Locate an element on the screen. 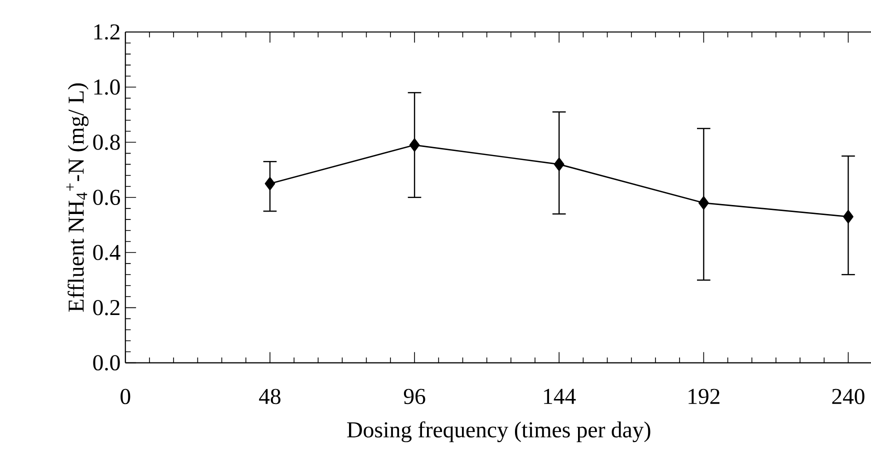 This screenshot has height=454, width=871. y-tick-label: 0.4 is located at coordinates (106, 252).